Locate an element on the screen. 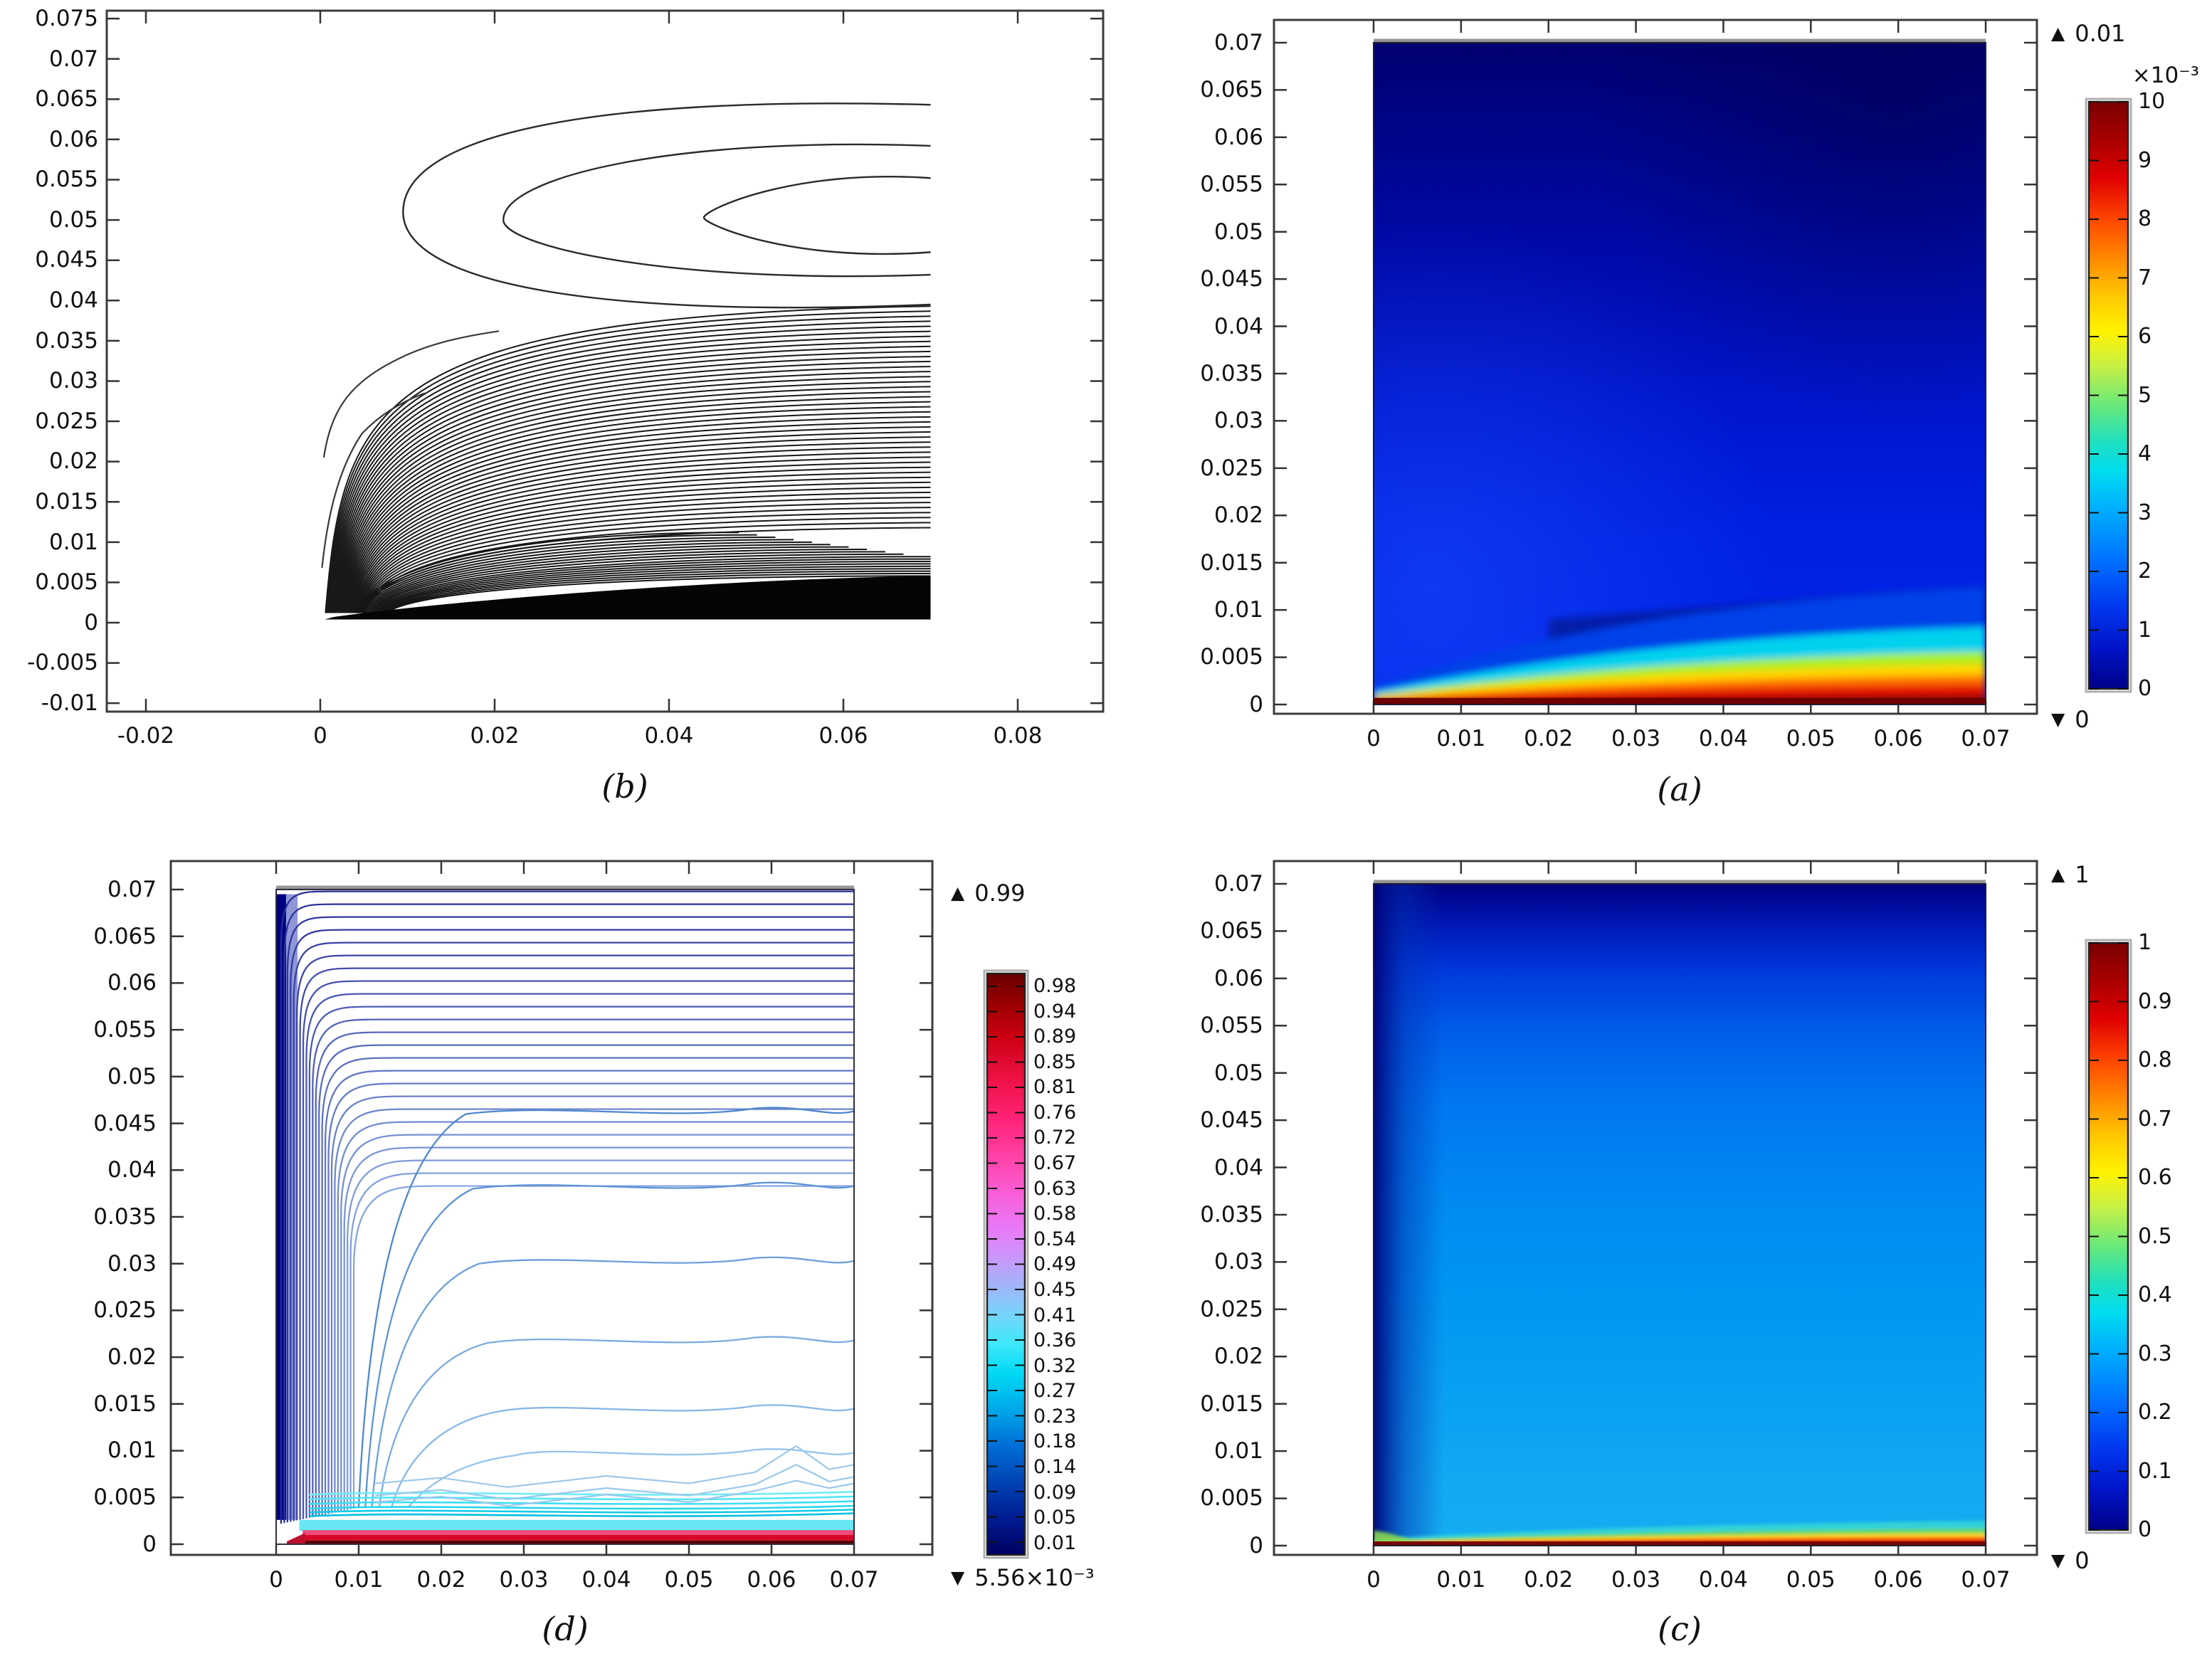 The height and width of the screenshot is (1678, 2212). tick-label: 0.72 is located at coordinates (1055, 1137).